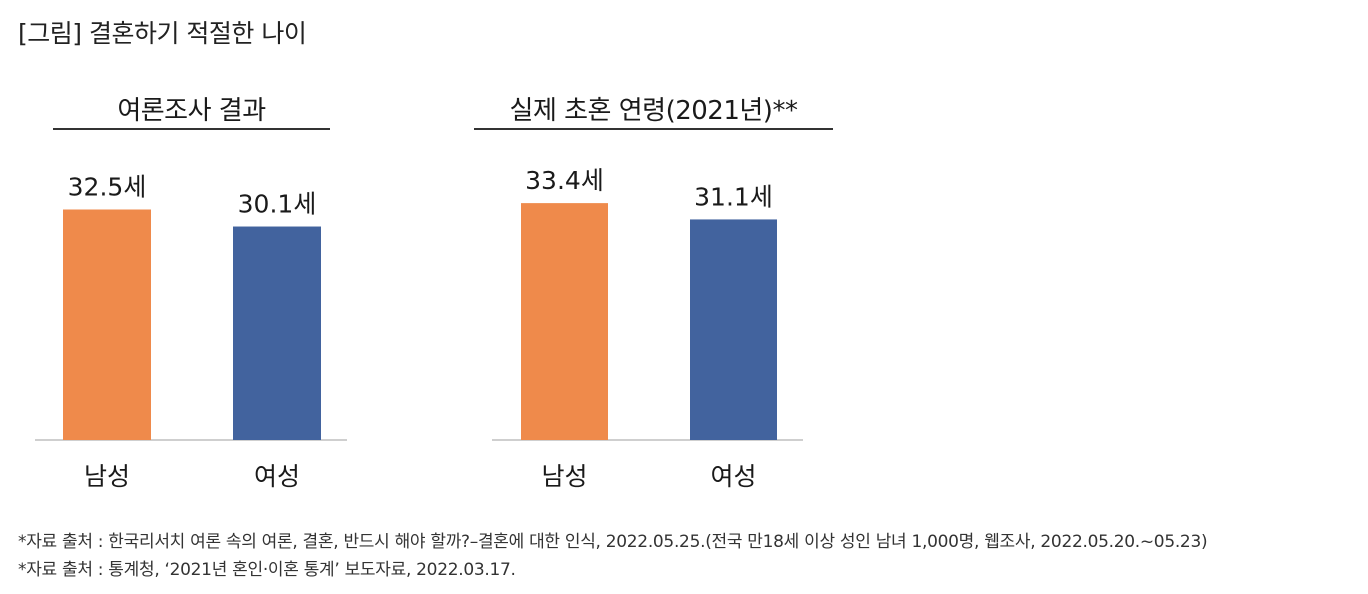 Image resolution: width=1368 pixels, height=594 pixels. Describe the element at coordinates (653, 111) in the screenshot. I see `panel-title-actual: 실제 초혼 연령(2021년)**` at that location.